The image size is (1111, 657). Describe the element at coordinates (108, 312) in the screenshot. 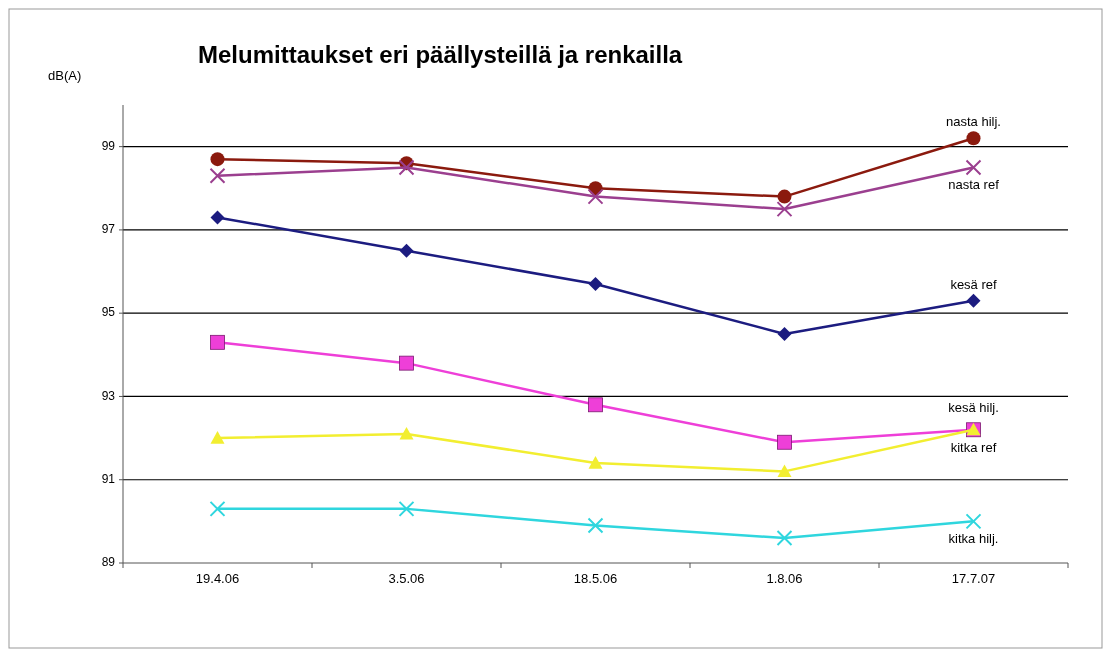

I see `y-tick-label: 95` at that location.